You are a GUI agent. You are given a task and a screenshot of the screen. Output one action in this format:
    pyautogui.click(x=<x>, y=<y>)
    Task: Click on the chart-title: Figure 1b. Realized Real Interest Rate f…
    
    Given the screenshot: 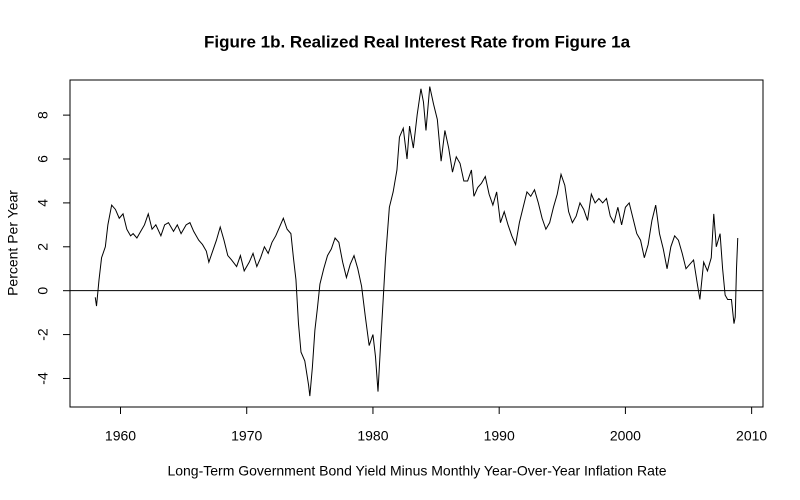 What is the action you would take?
    pyautogui.click(x=417, y=41)
    